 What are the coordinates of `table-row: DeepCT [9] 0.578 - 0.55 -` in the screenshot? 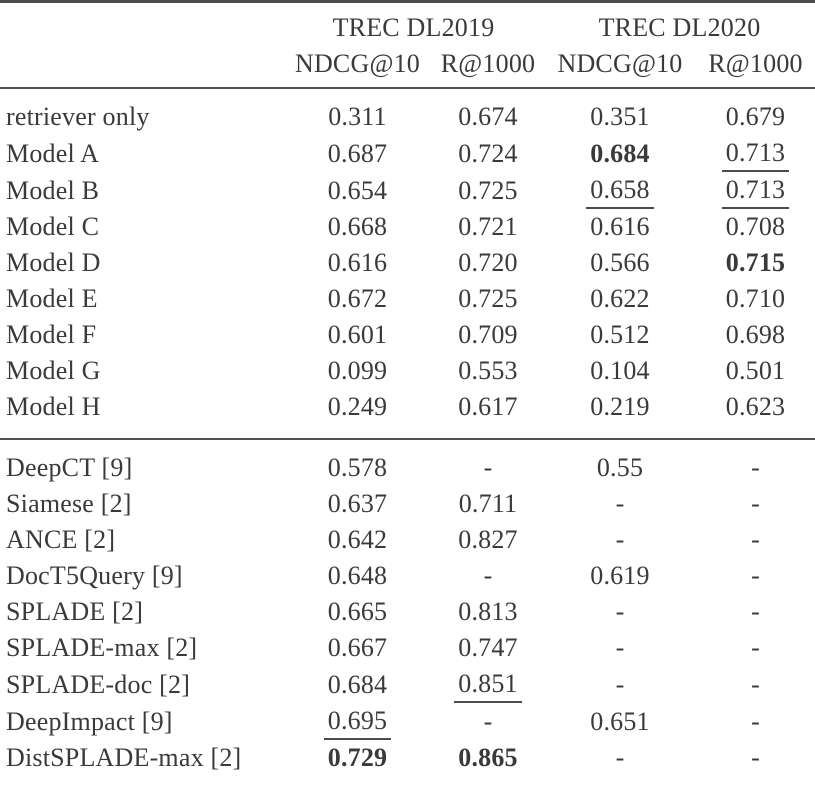 It's located at (407, 462).